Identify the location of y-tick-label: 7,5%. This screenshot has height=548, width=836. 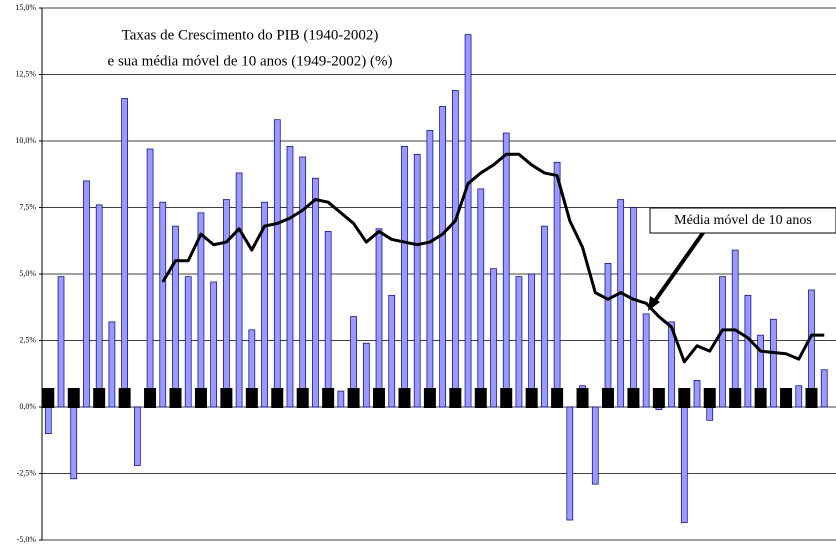
(27, 206).